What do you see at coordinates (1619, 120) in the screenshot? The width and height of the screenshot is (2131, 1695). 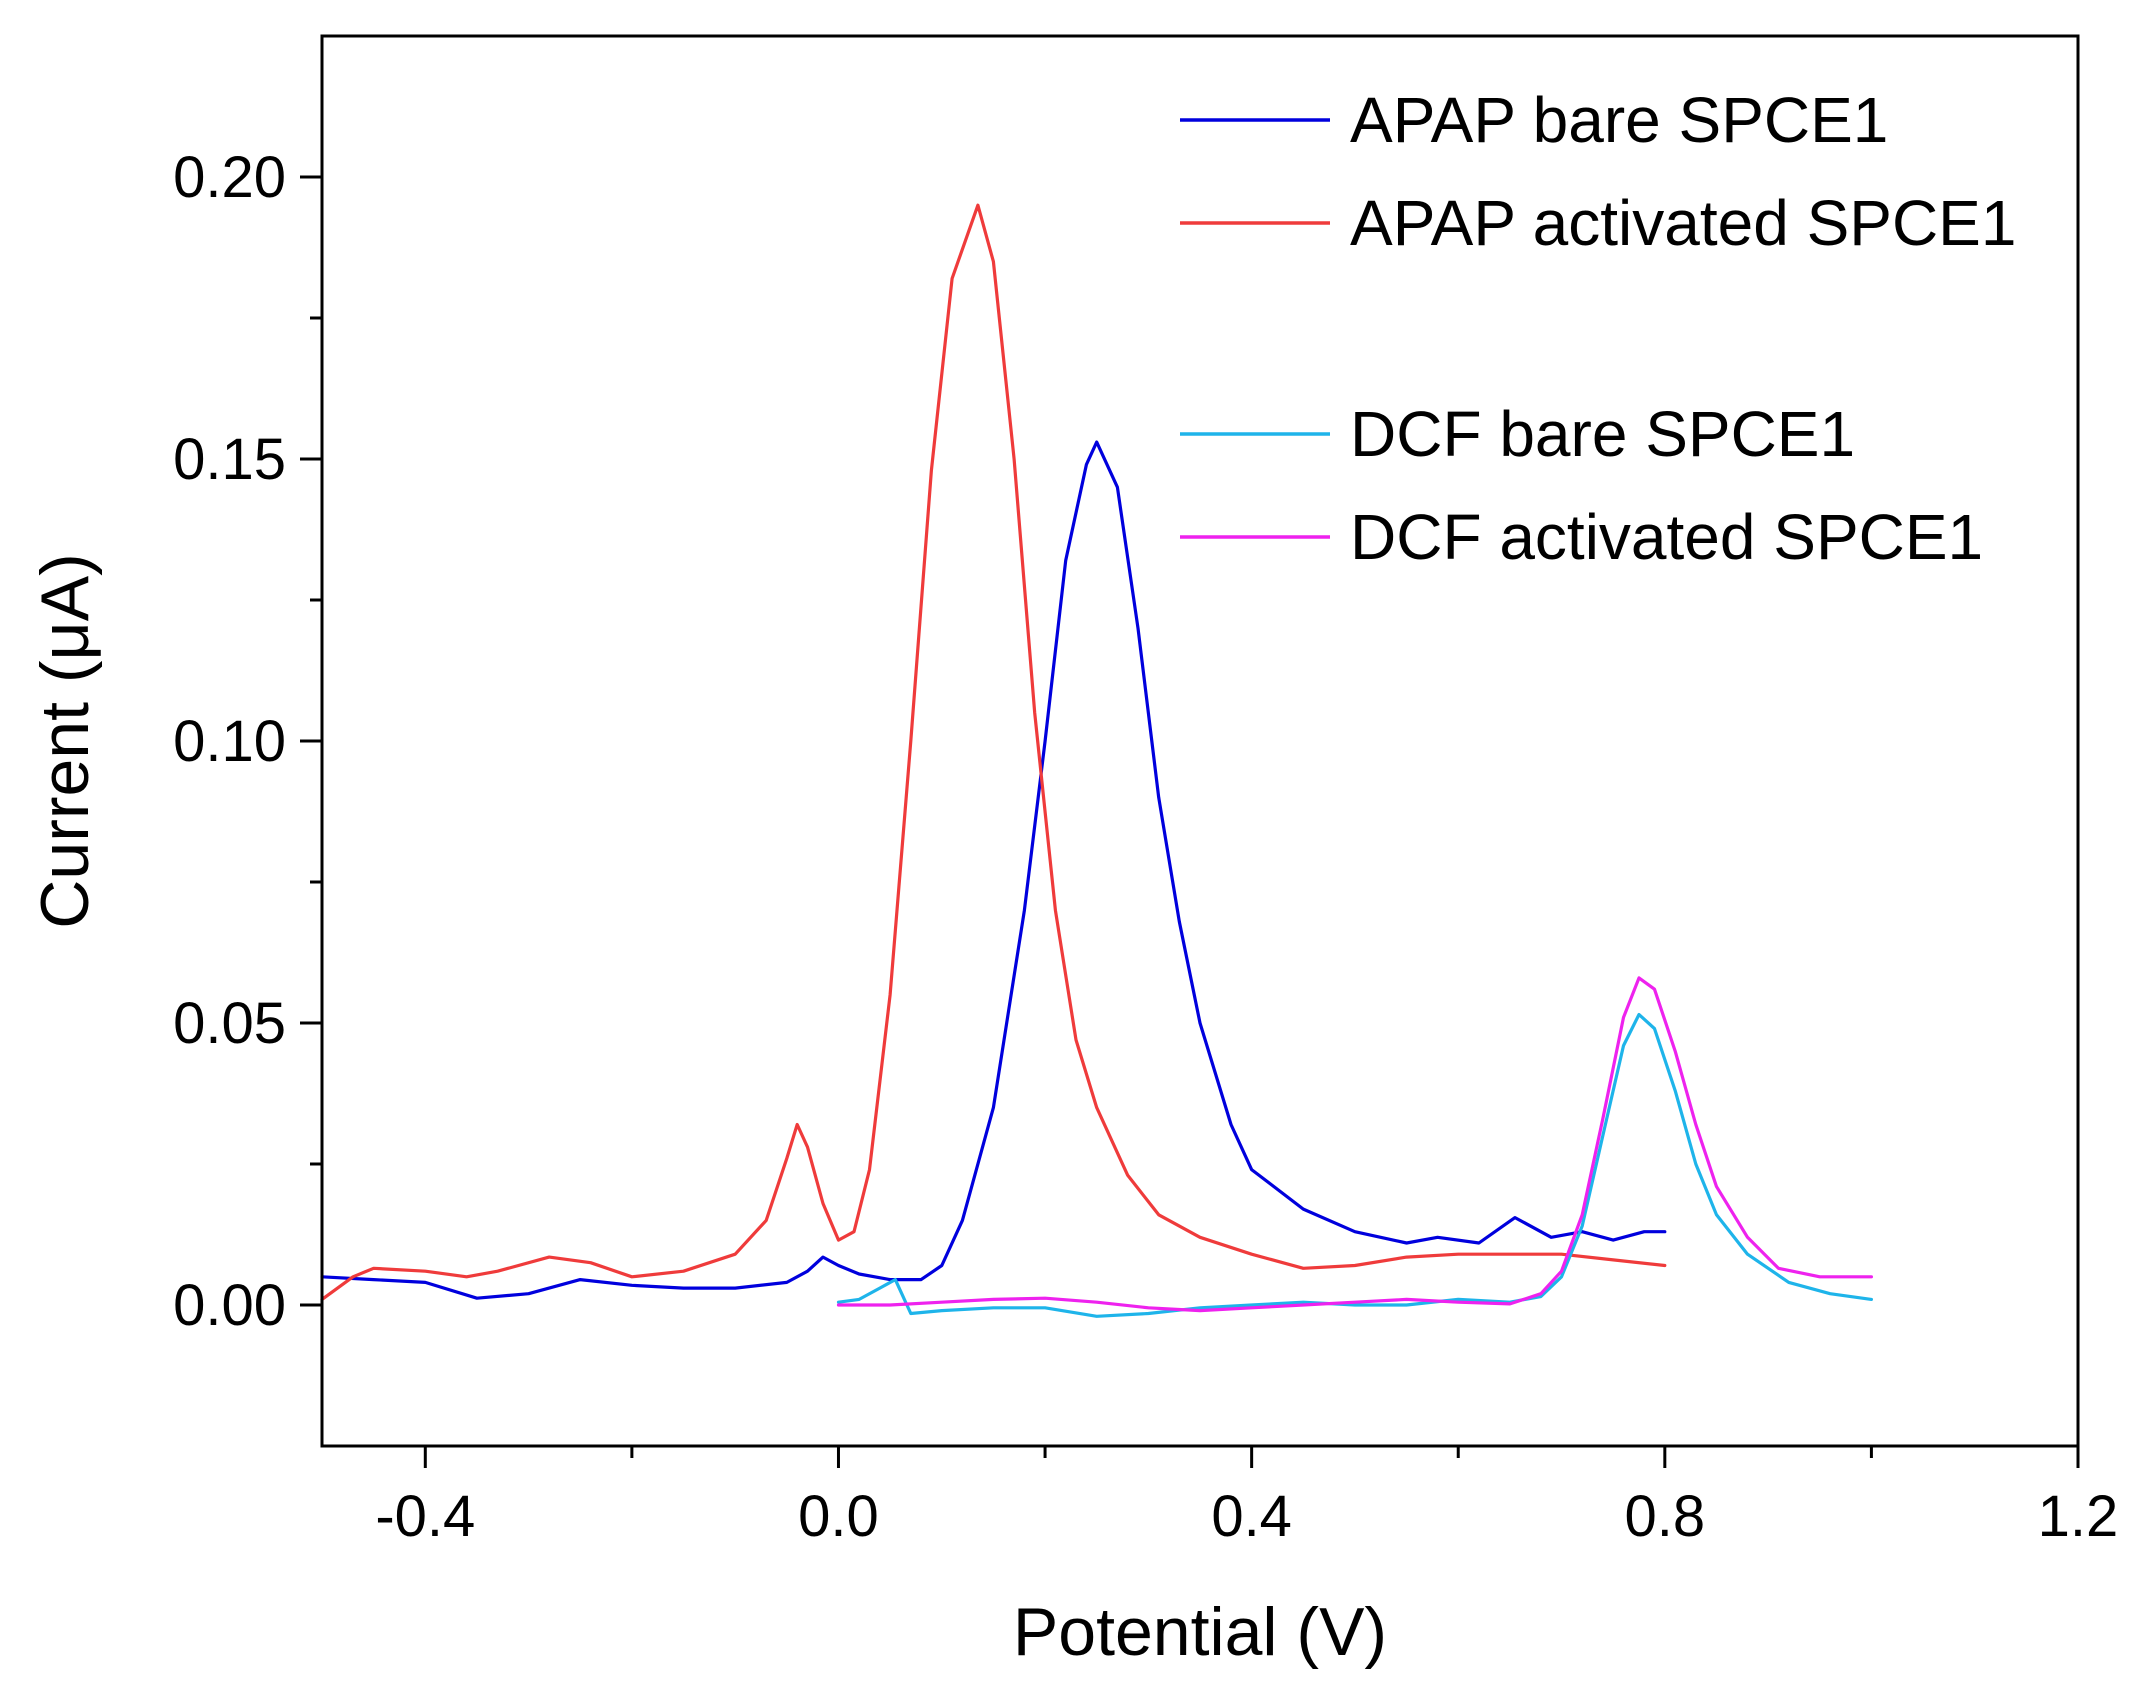 I see `legend-label-1: APAP bare SPCE1` at bounding box center [1619, 120].